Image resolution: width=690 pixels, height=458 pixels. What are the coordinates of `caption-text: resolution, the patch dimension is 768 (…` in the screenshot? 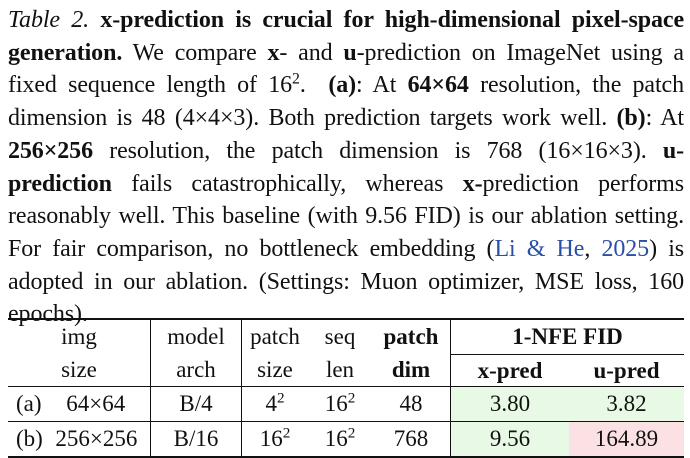 It's located at (378, 150).